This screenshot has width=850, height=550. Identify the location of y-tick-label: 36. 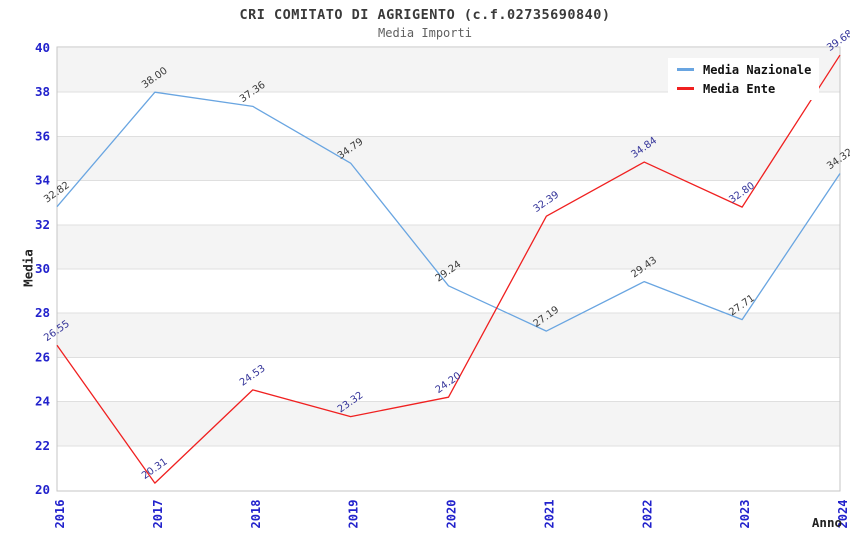
(42, 135).